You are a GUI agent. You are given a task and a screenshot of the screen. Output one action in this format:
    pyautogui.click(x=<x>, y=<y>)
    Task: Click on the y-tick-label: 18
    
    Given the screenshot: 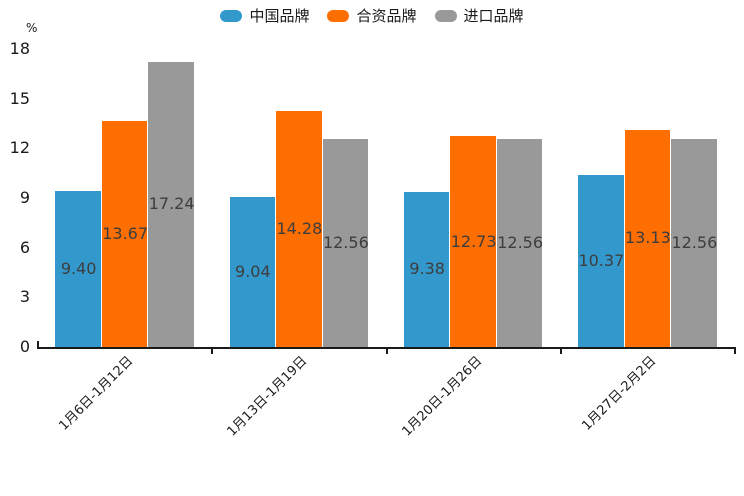 What is the action you would take?
    pyautogui.click(x=19, y=48)
    